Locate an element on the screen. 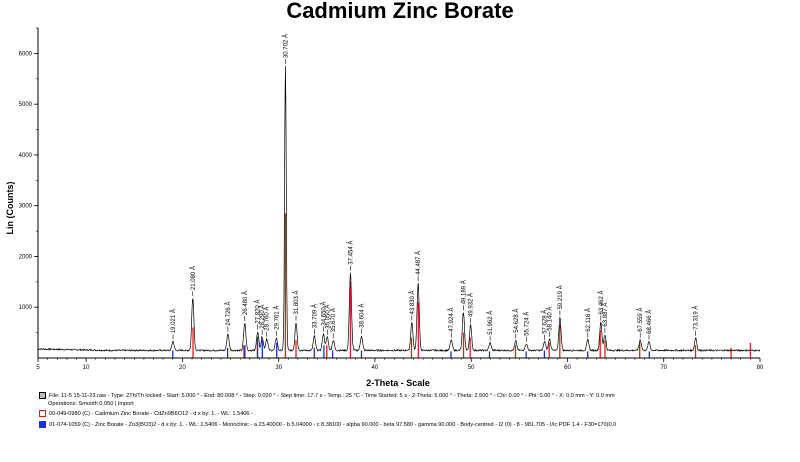 The width and height of the screenshot is (800, 462). peak-label: 34.650 Å is located at coordinates (323, 314).